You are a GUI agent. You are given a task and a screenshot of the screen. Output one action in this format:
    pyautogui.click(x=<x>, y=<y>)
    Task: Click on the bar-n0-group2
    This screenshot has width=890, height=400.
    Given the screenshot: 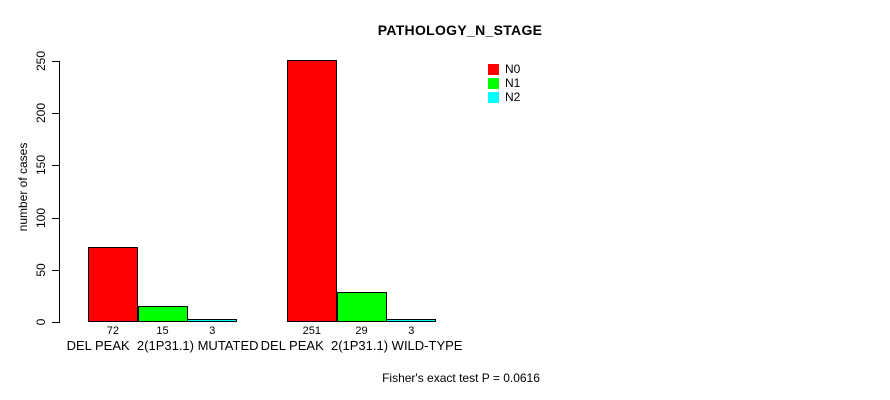 What is the action you would take?
    pyautogui.click(x=312, y=191)
    